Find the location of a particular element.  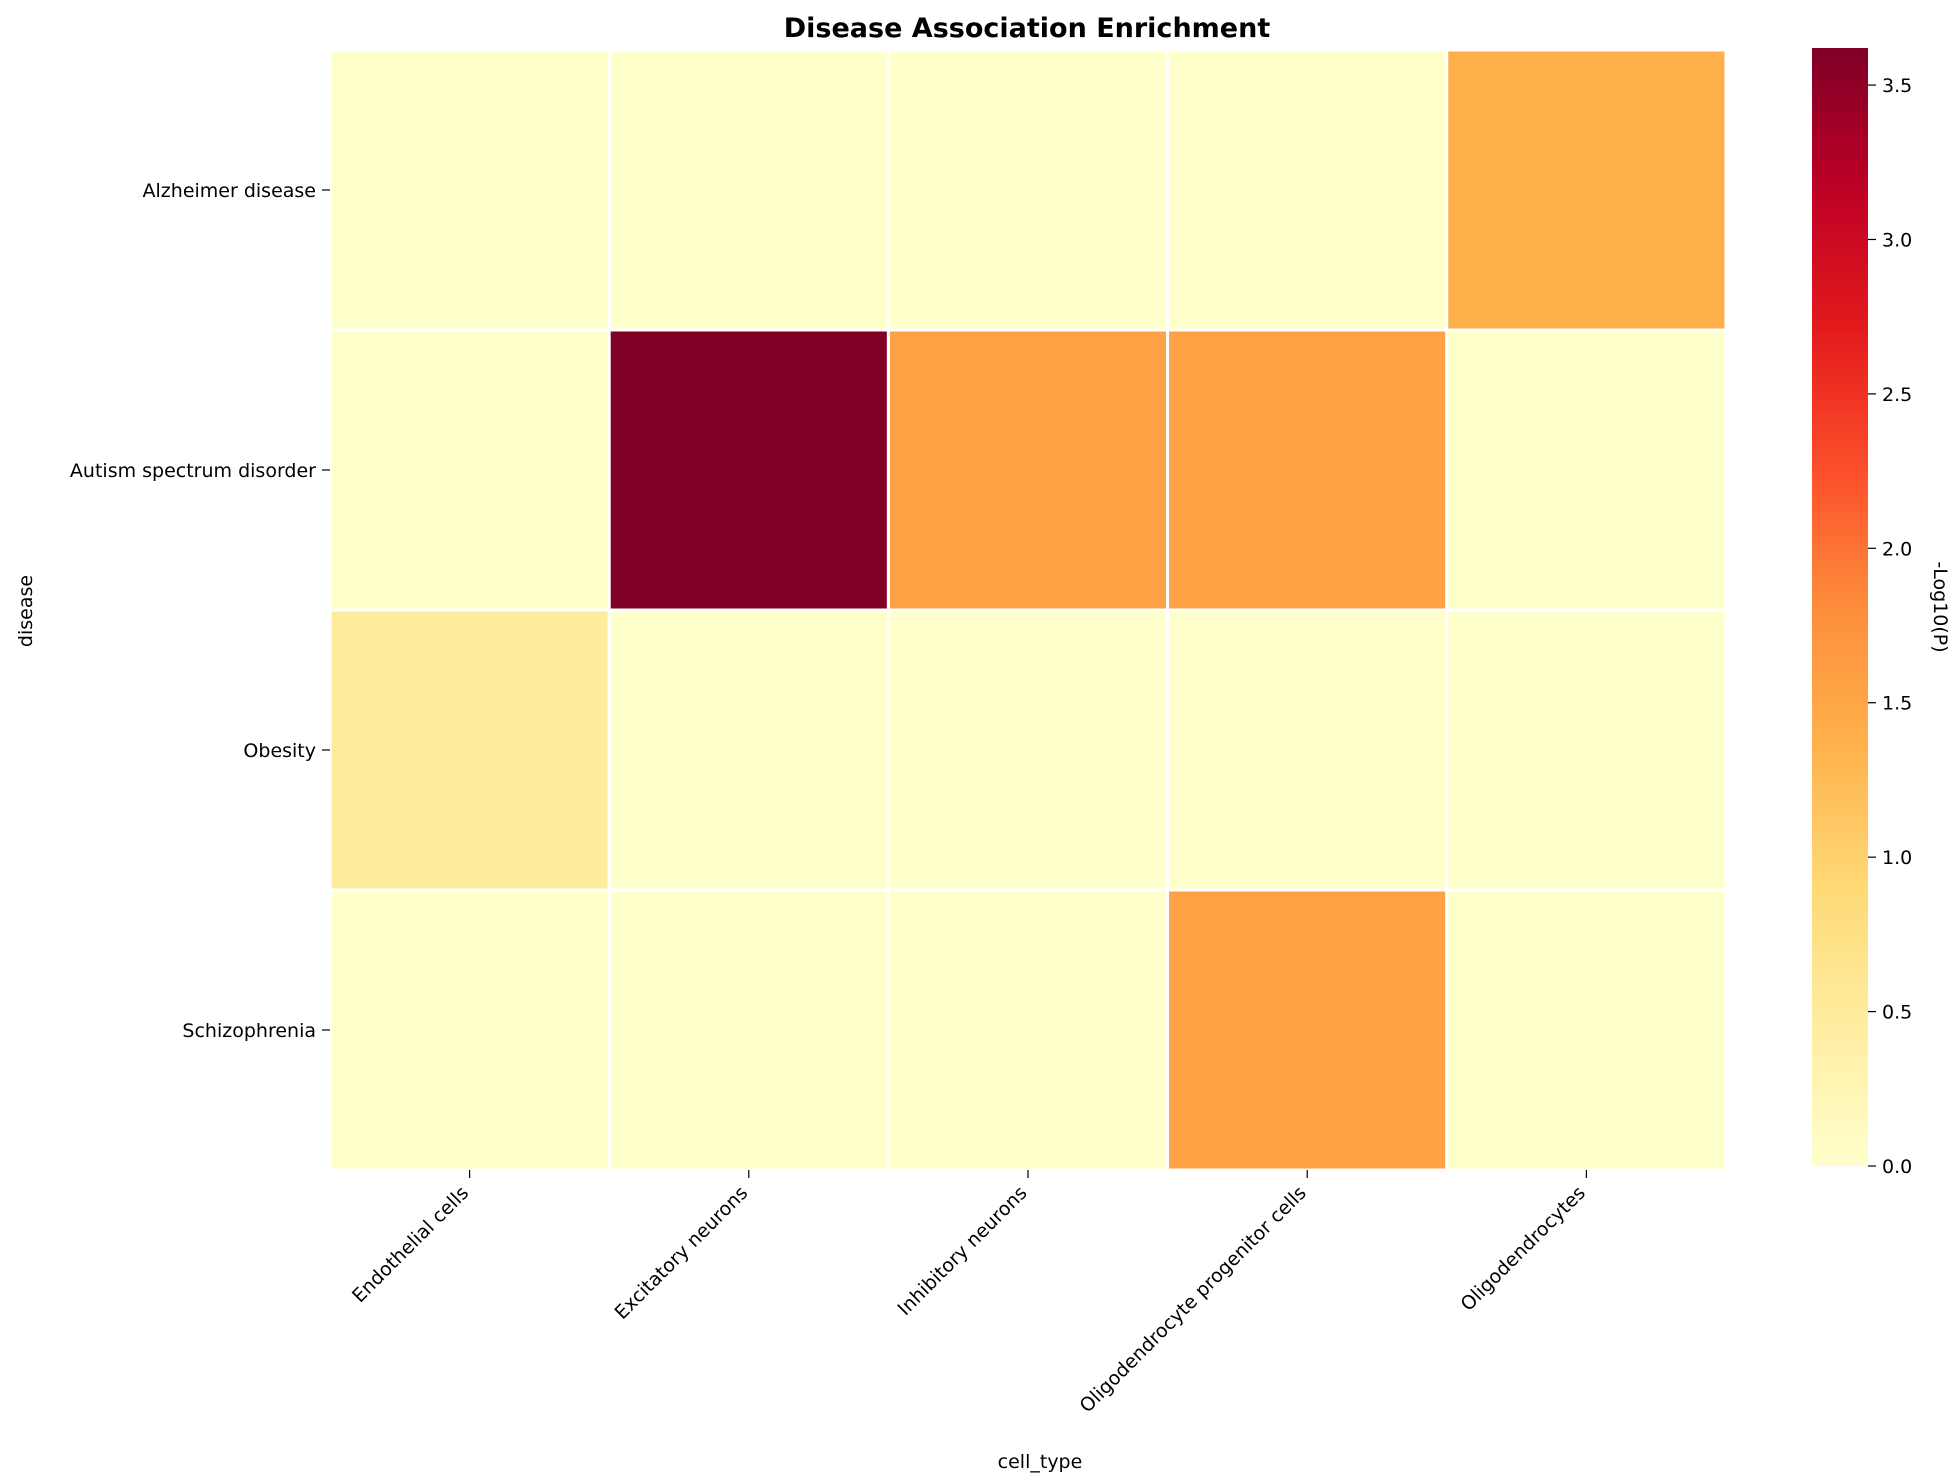

x-tick-label: Oligodendrocytes is located at coordinates (1523, 1249).